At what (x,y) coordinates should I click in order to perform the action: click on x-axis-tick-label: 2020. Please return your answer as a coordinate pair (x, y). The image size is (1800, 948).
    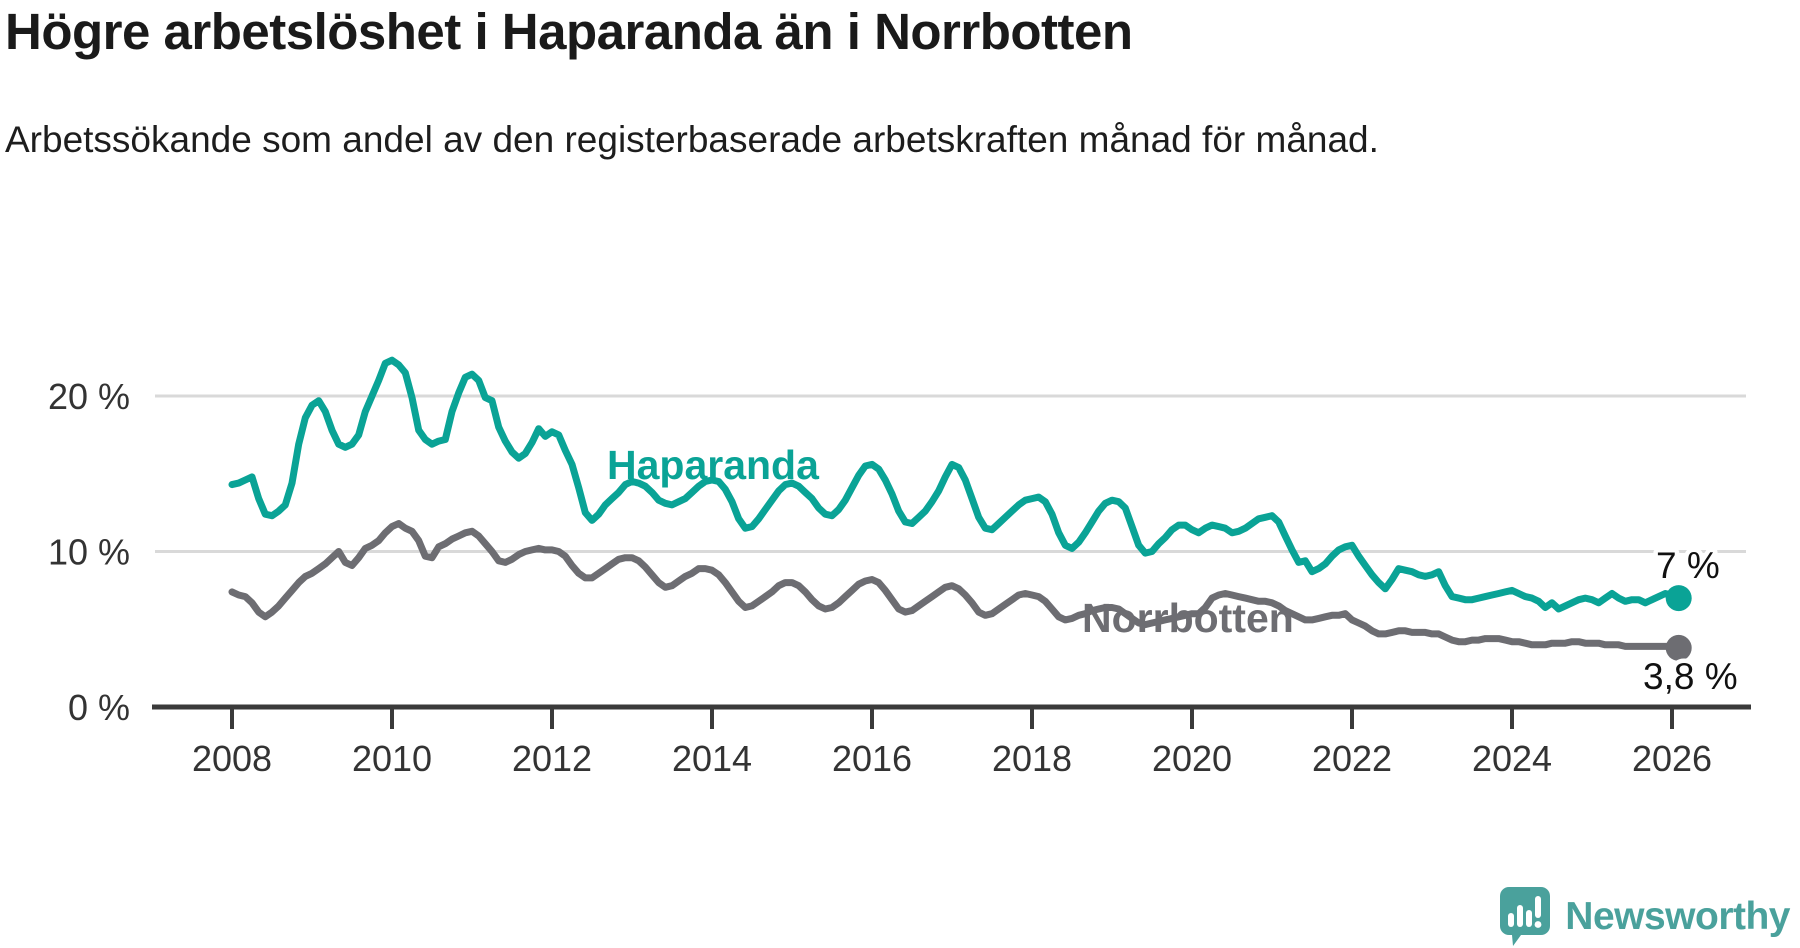
    Looking at the image, I should click on (1192, 758).